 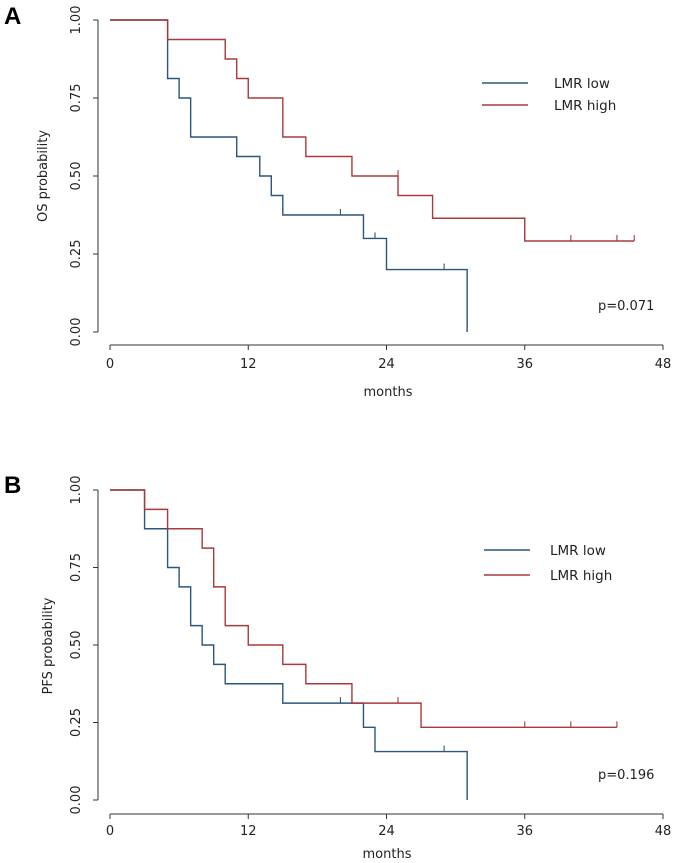 What do you see at coordinates (248, 364) in the screenshot?
I see `panel-a-x-tick-label: 12` at bounding box center [248, 364].